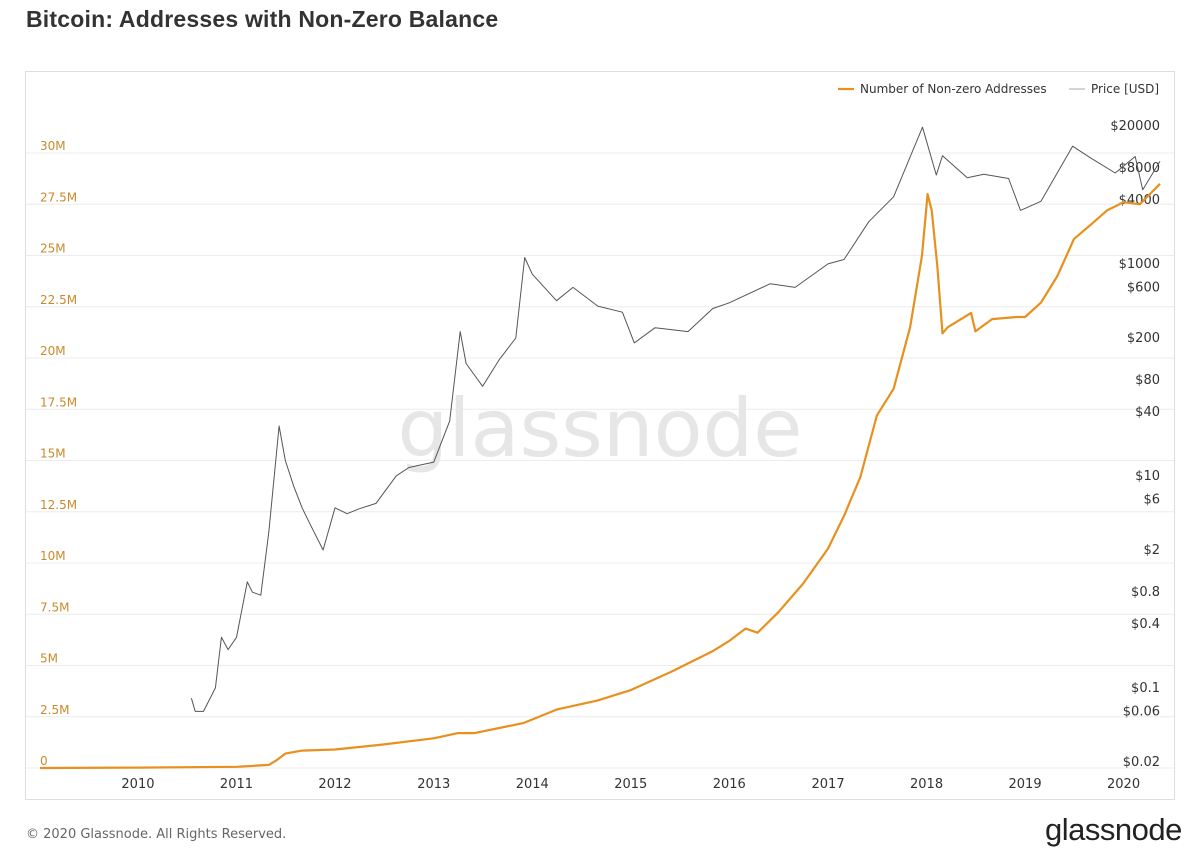  I want to click on left-axis-tick-label: 27.5M, so click(58, 197).